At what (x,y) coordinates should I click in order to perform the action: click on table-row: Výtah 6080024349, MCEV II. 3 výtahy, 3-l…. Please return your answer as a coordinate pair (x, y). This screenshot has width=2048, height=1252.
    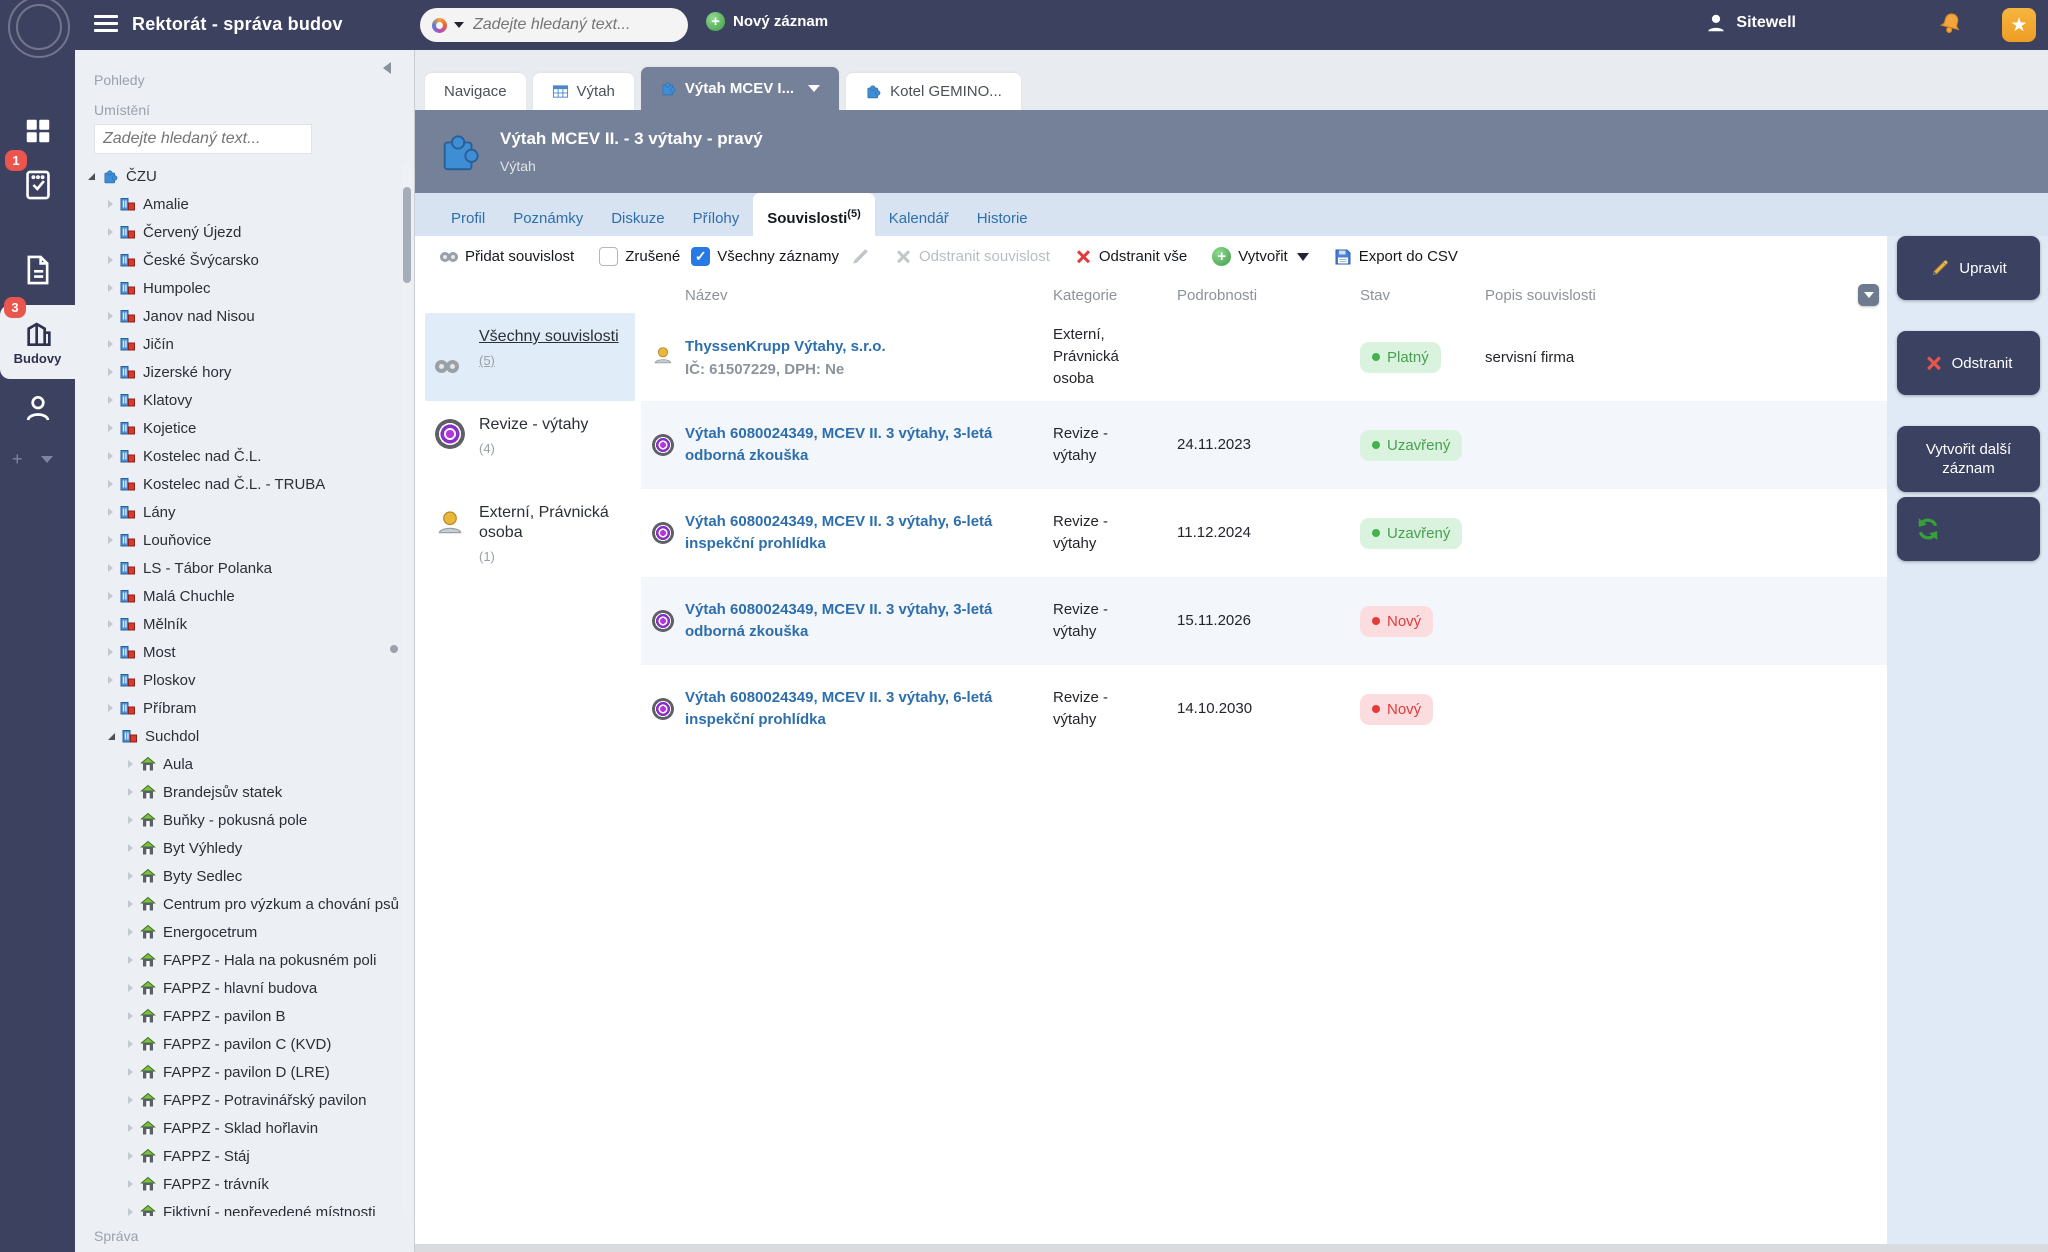
    Looking at the image, I should click on (1264, 621).